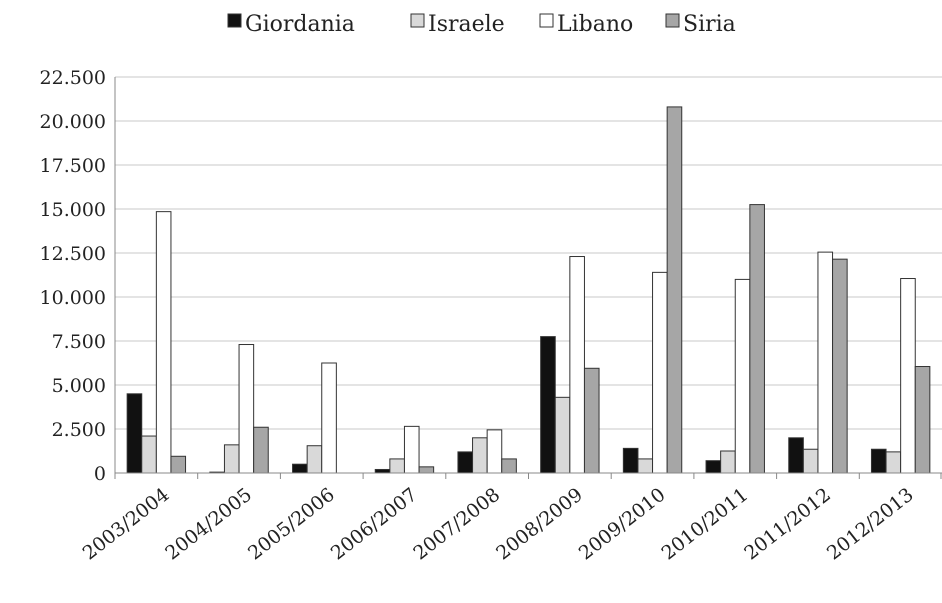 This screenshot has width=942, height=603. I want to click on x-tick-label: 2007/2008, so click(456, 524).